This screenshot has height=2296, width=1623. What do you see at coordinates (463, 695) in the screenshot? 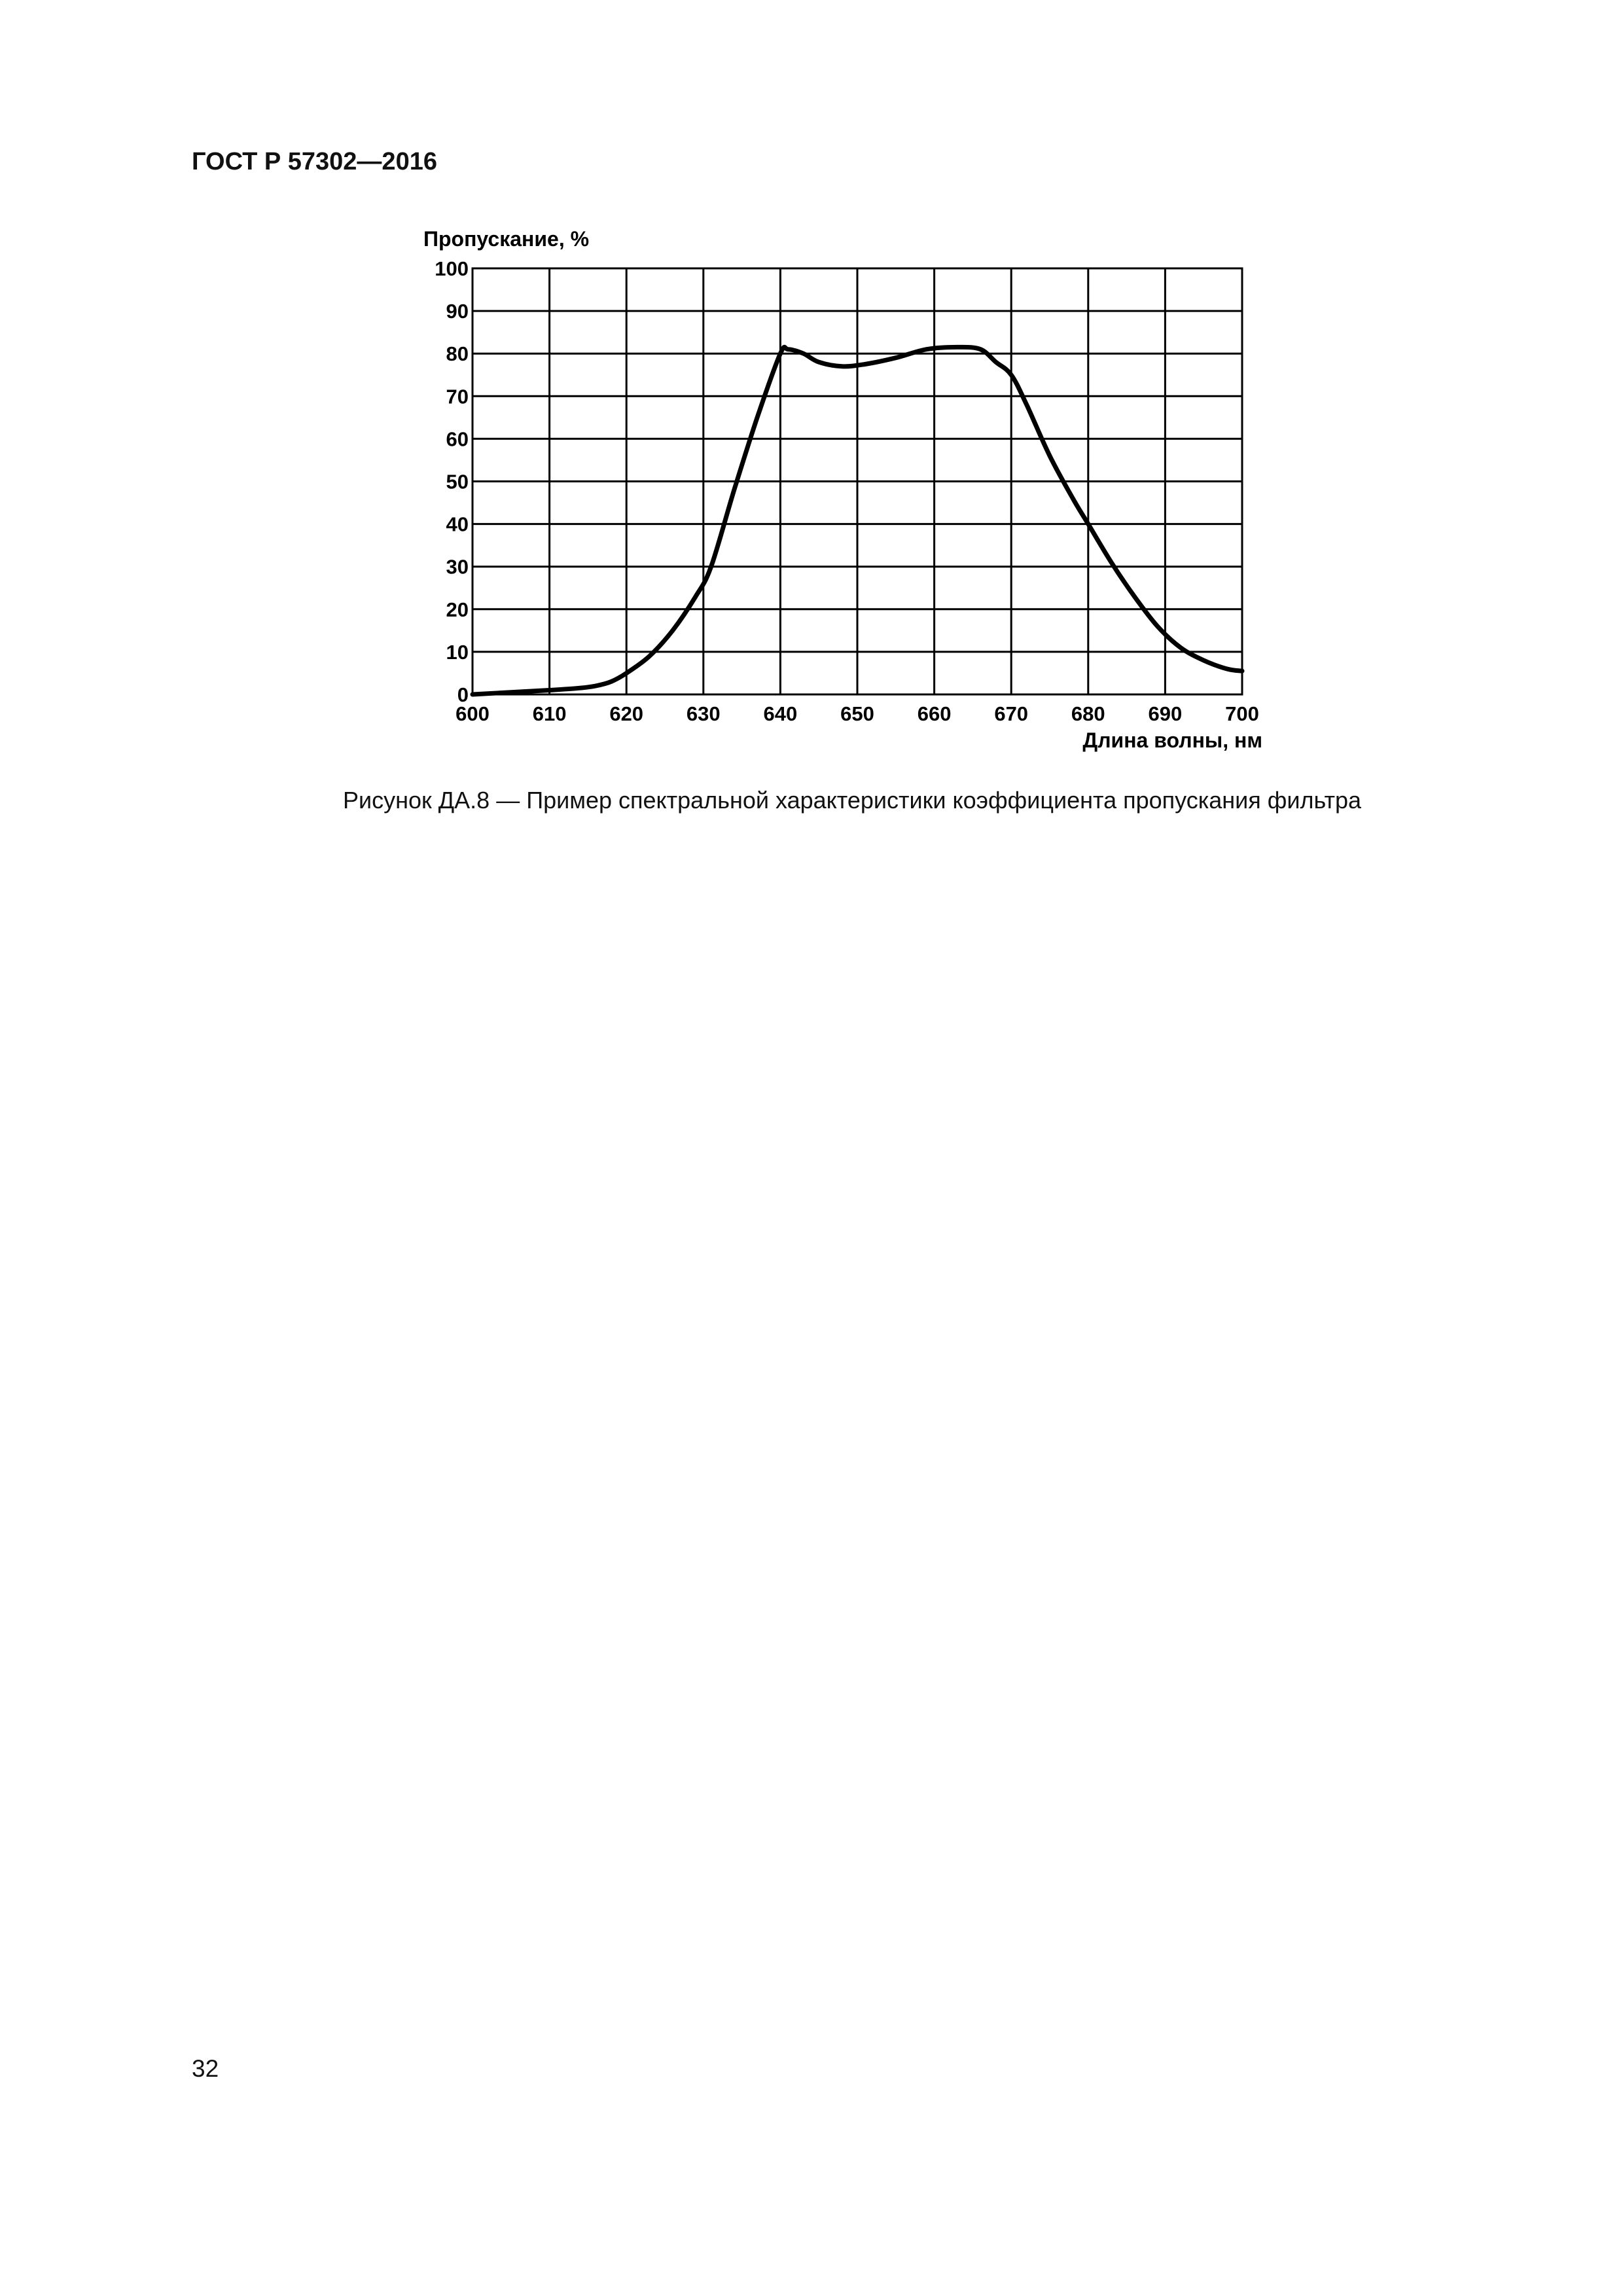
I see `y-tick-label: 0` at bounding box center [463, 695].